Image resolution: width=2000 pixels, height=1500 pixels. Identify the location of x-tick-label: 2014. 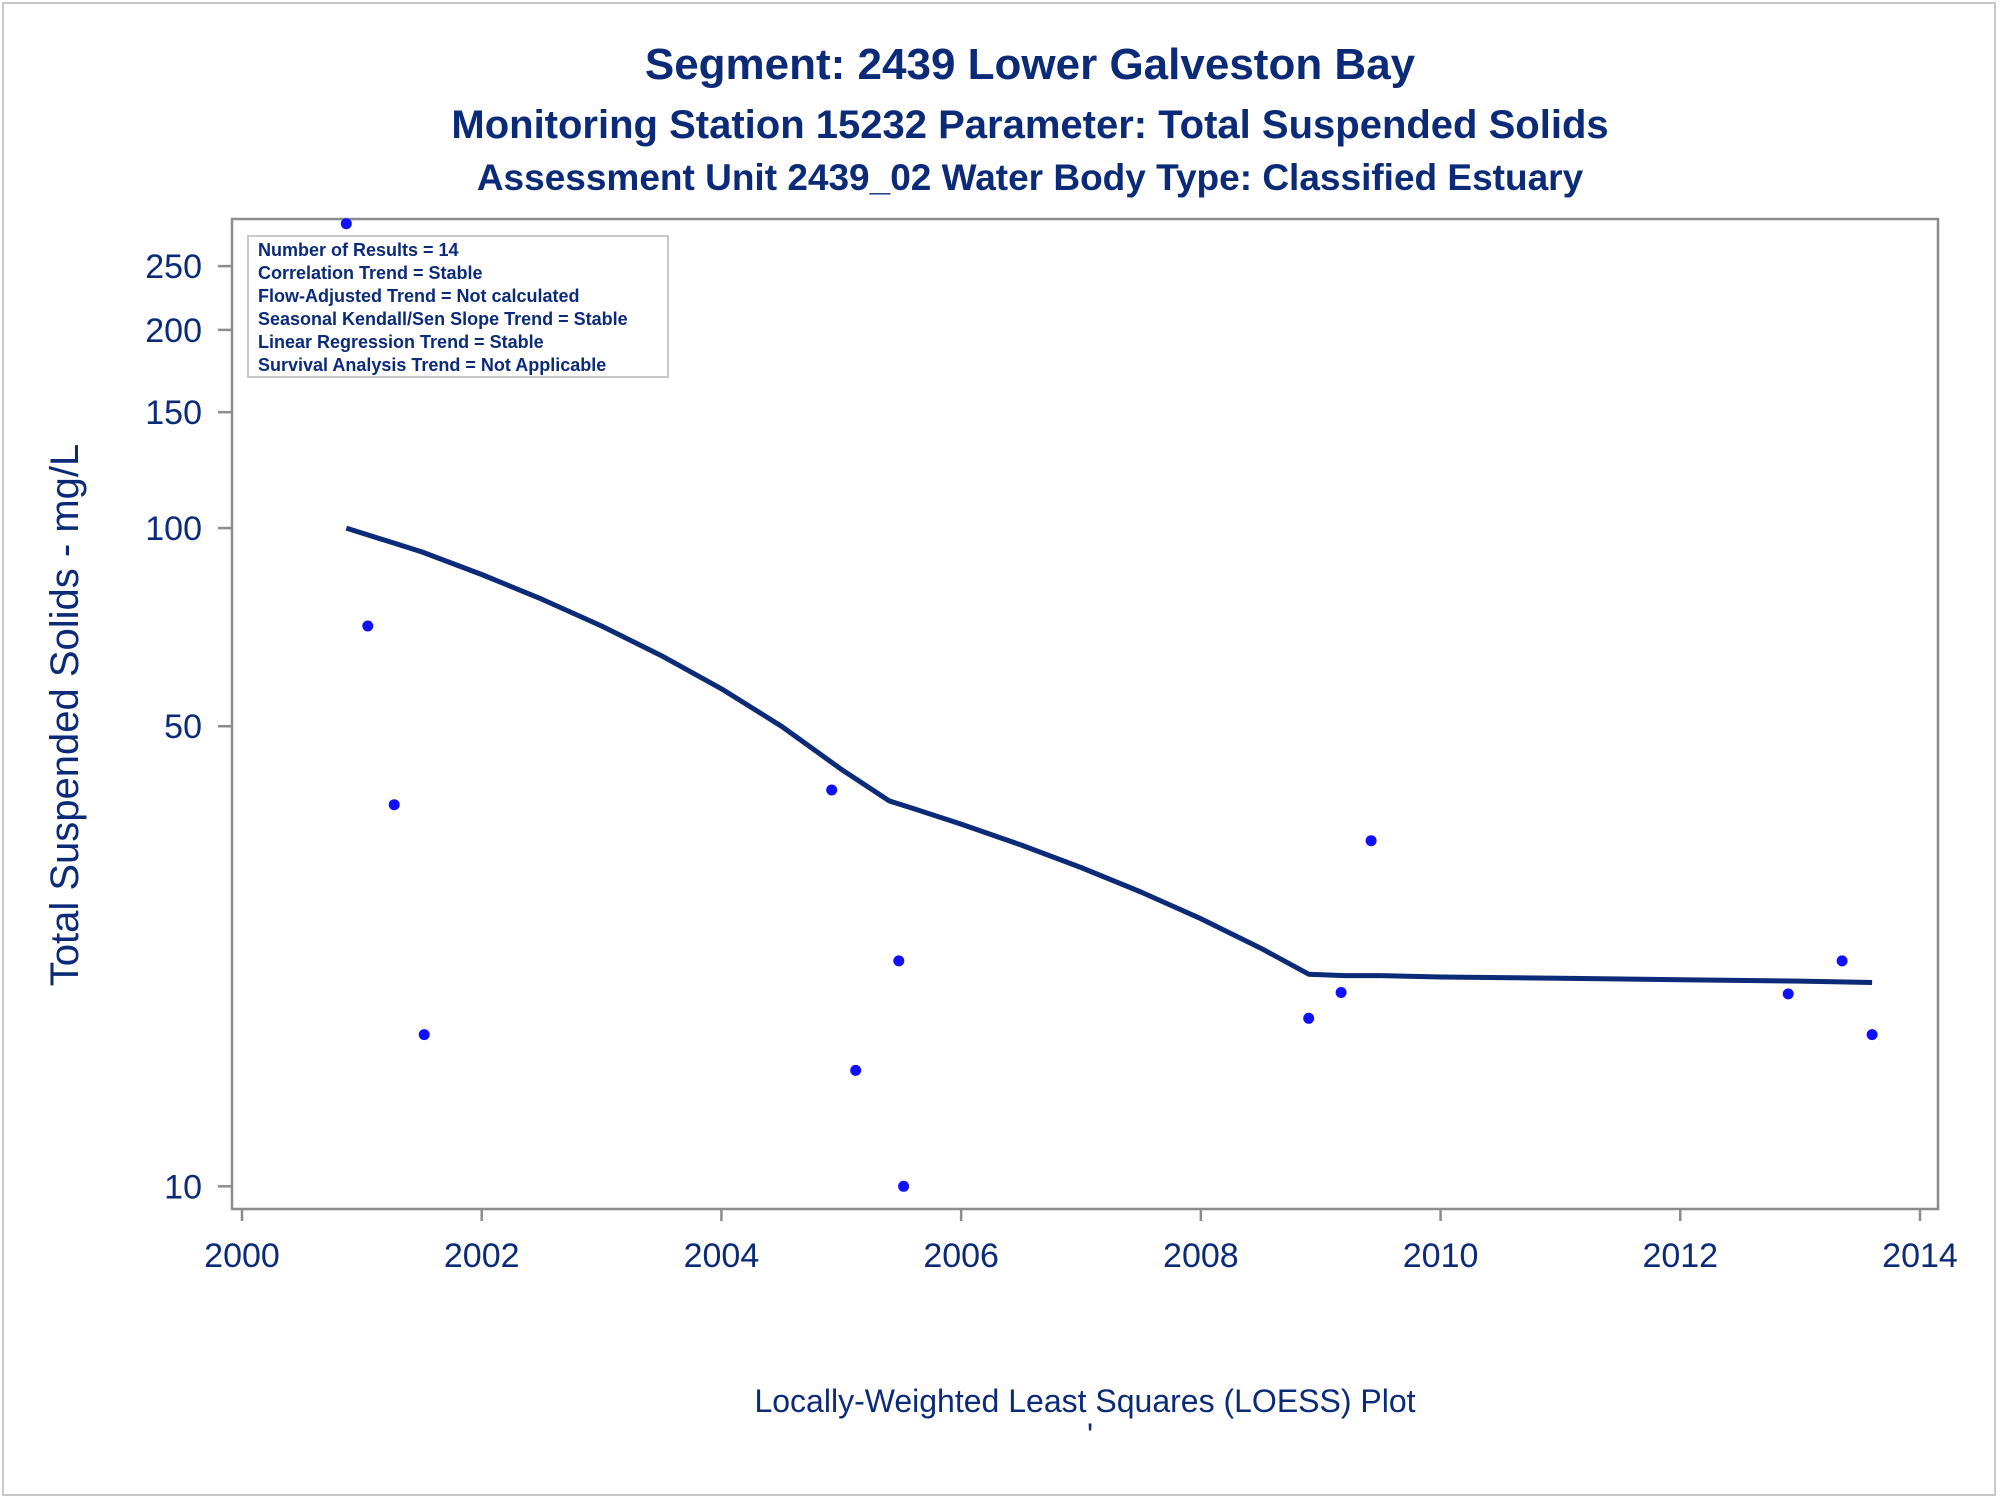
(1920, 1256).